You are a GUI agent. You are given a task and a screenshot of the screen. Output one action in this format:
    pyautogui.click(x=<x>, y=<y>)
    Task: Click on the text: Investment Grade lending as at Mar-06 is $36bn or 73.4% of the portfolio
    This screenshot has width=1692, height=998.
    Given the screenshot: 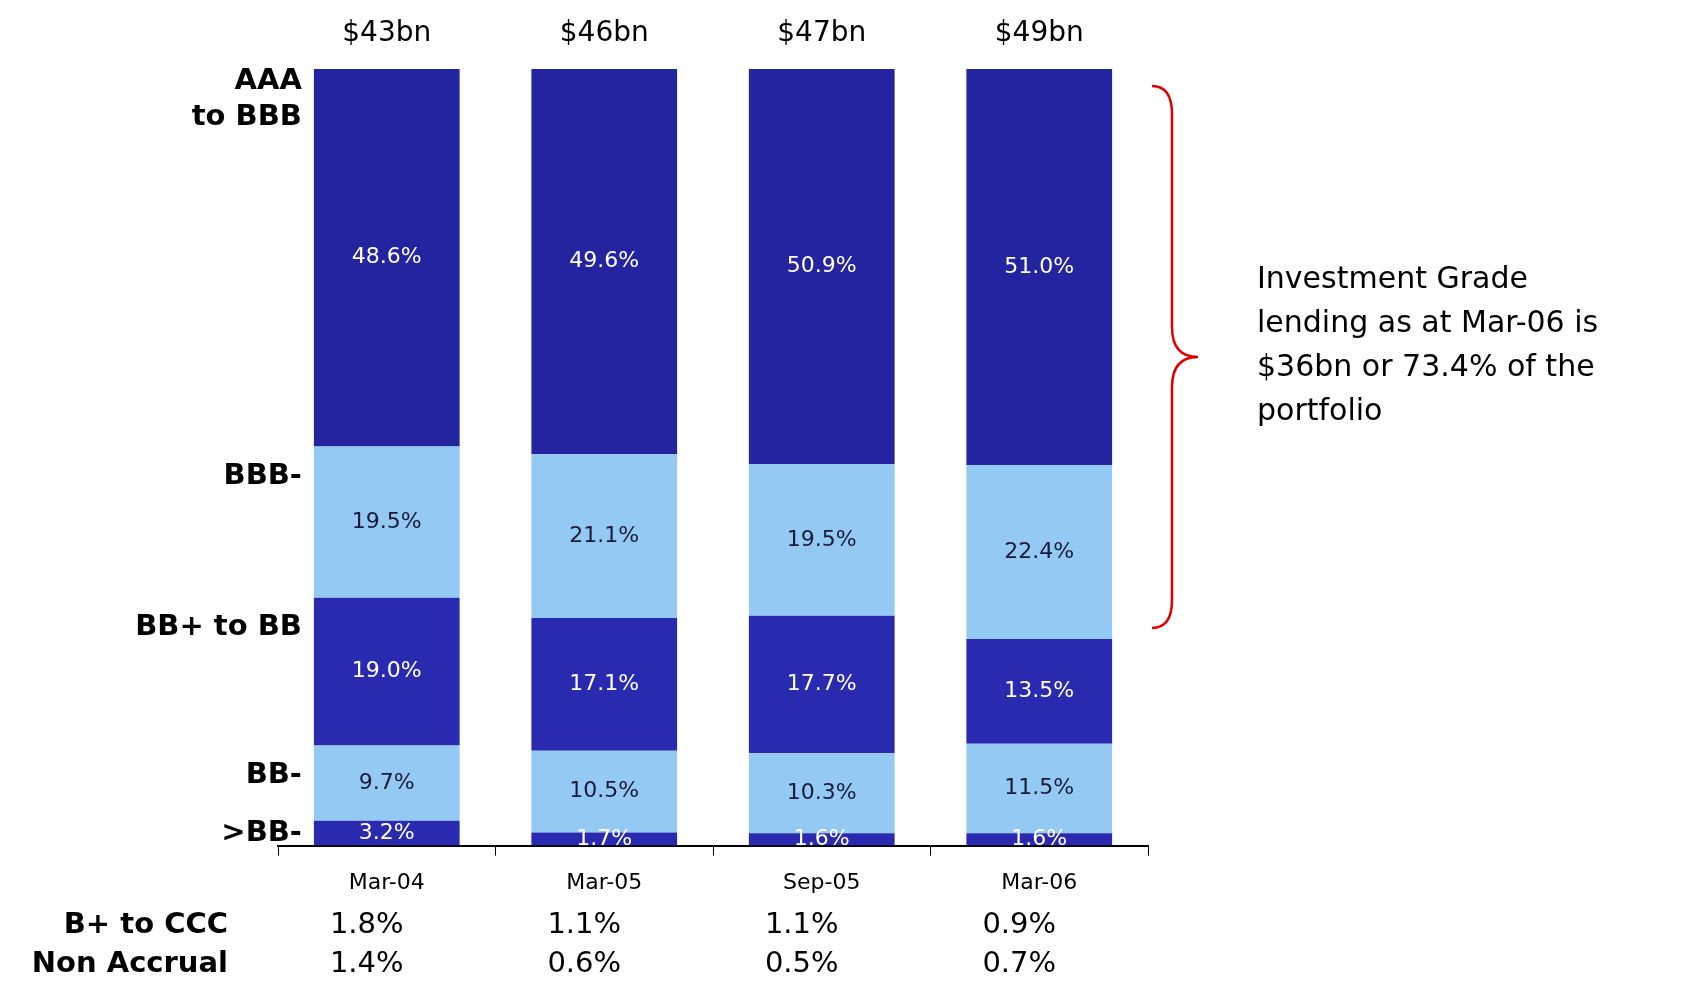 What is the action you would take?
    pyautogui.click(x=1428, y=344)
    